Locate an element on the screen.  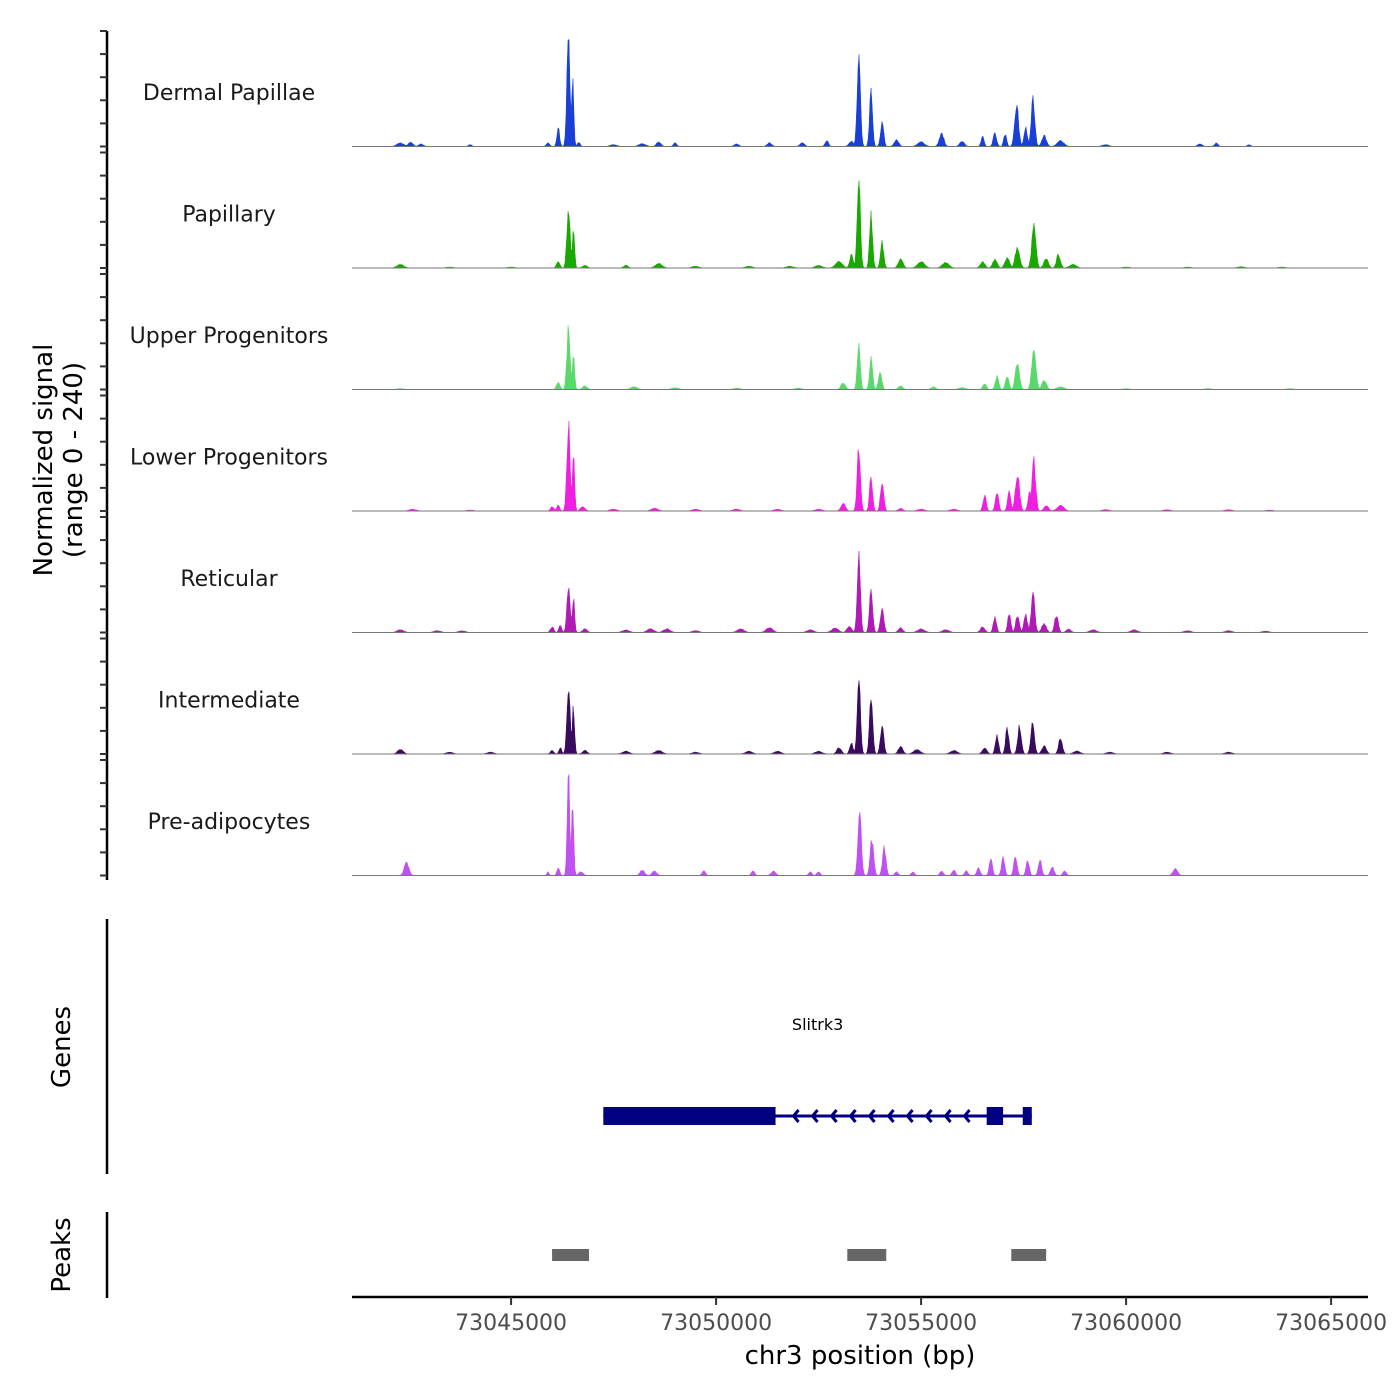
y-axis-title: Normalized signal (range 0 - 240) is located at coordinates (59, 460).